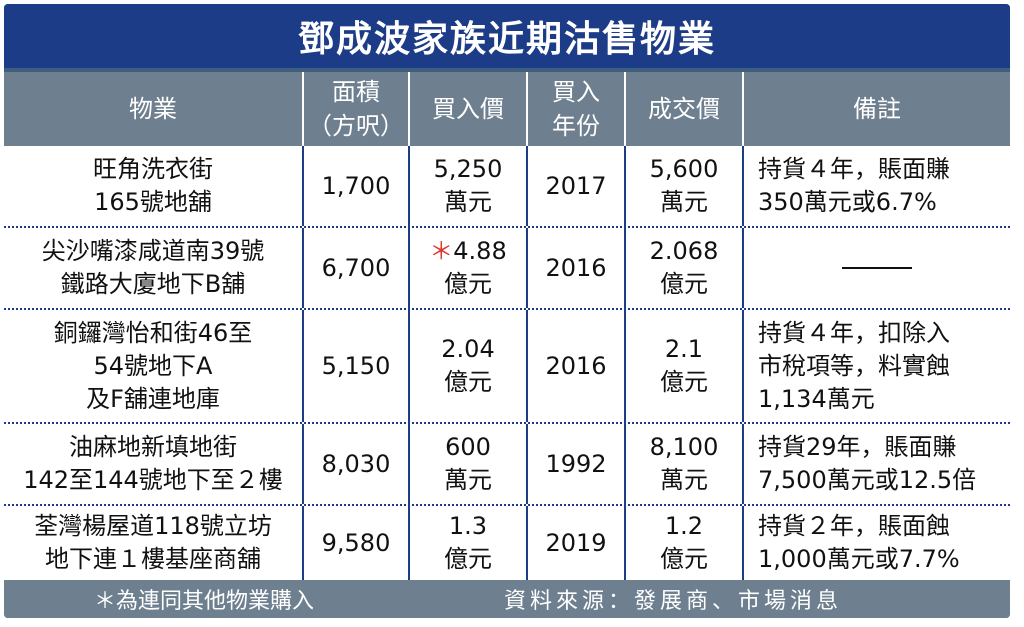 This screenshot has height=627, width=1024. What do you see at coordinates (854, 332) in the screenshot?
I see `note-line: 持貨４年，扣除入` at bounding box center [854, 332].